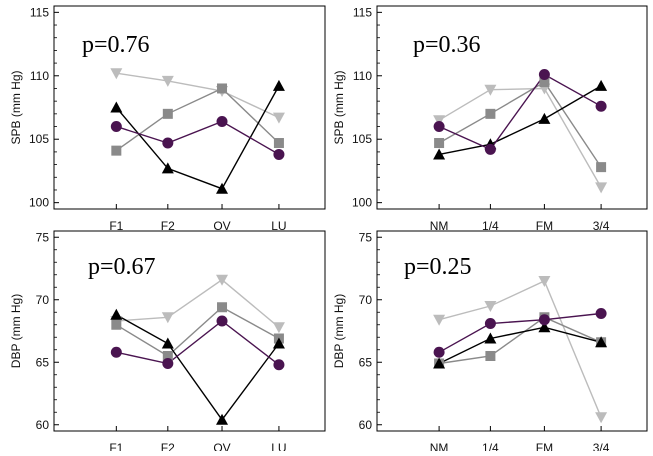 The height and width of the screenshot is (456, 653). Describe the element at coordinates (362, 76) in the screenshot. I see `y-tick-label: 110` at that location.